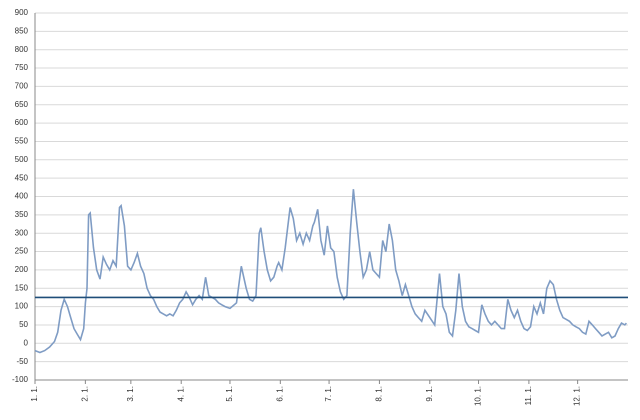 This screenshot has height=420, width=640. What do you see at coordinates (84, 394) in the screenshot?
I see `x-tick-label: 2. 1.` at bounding box center [84, 394].